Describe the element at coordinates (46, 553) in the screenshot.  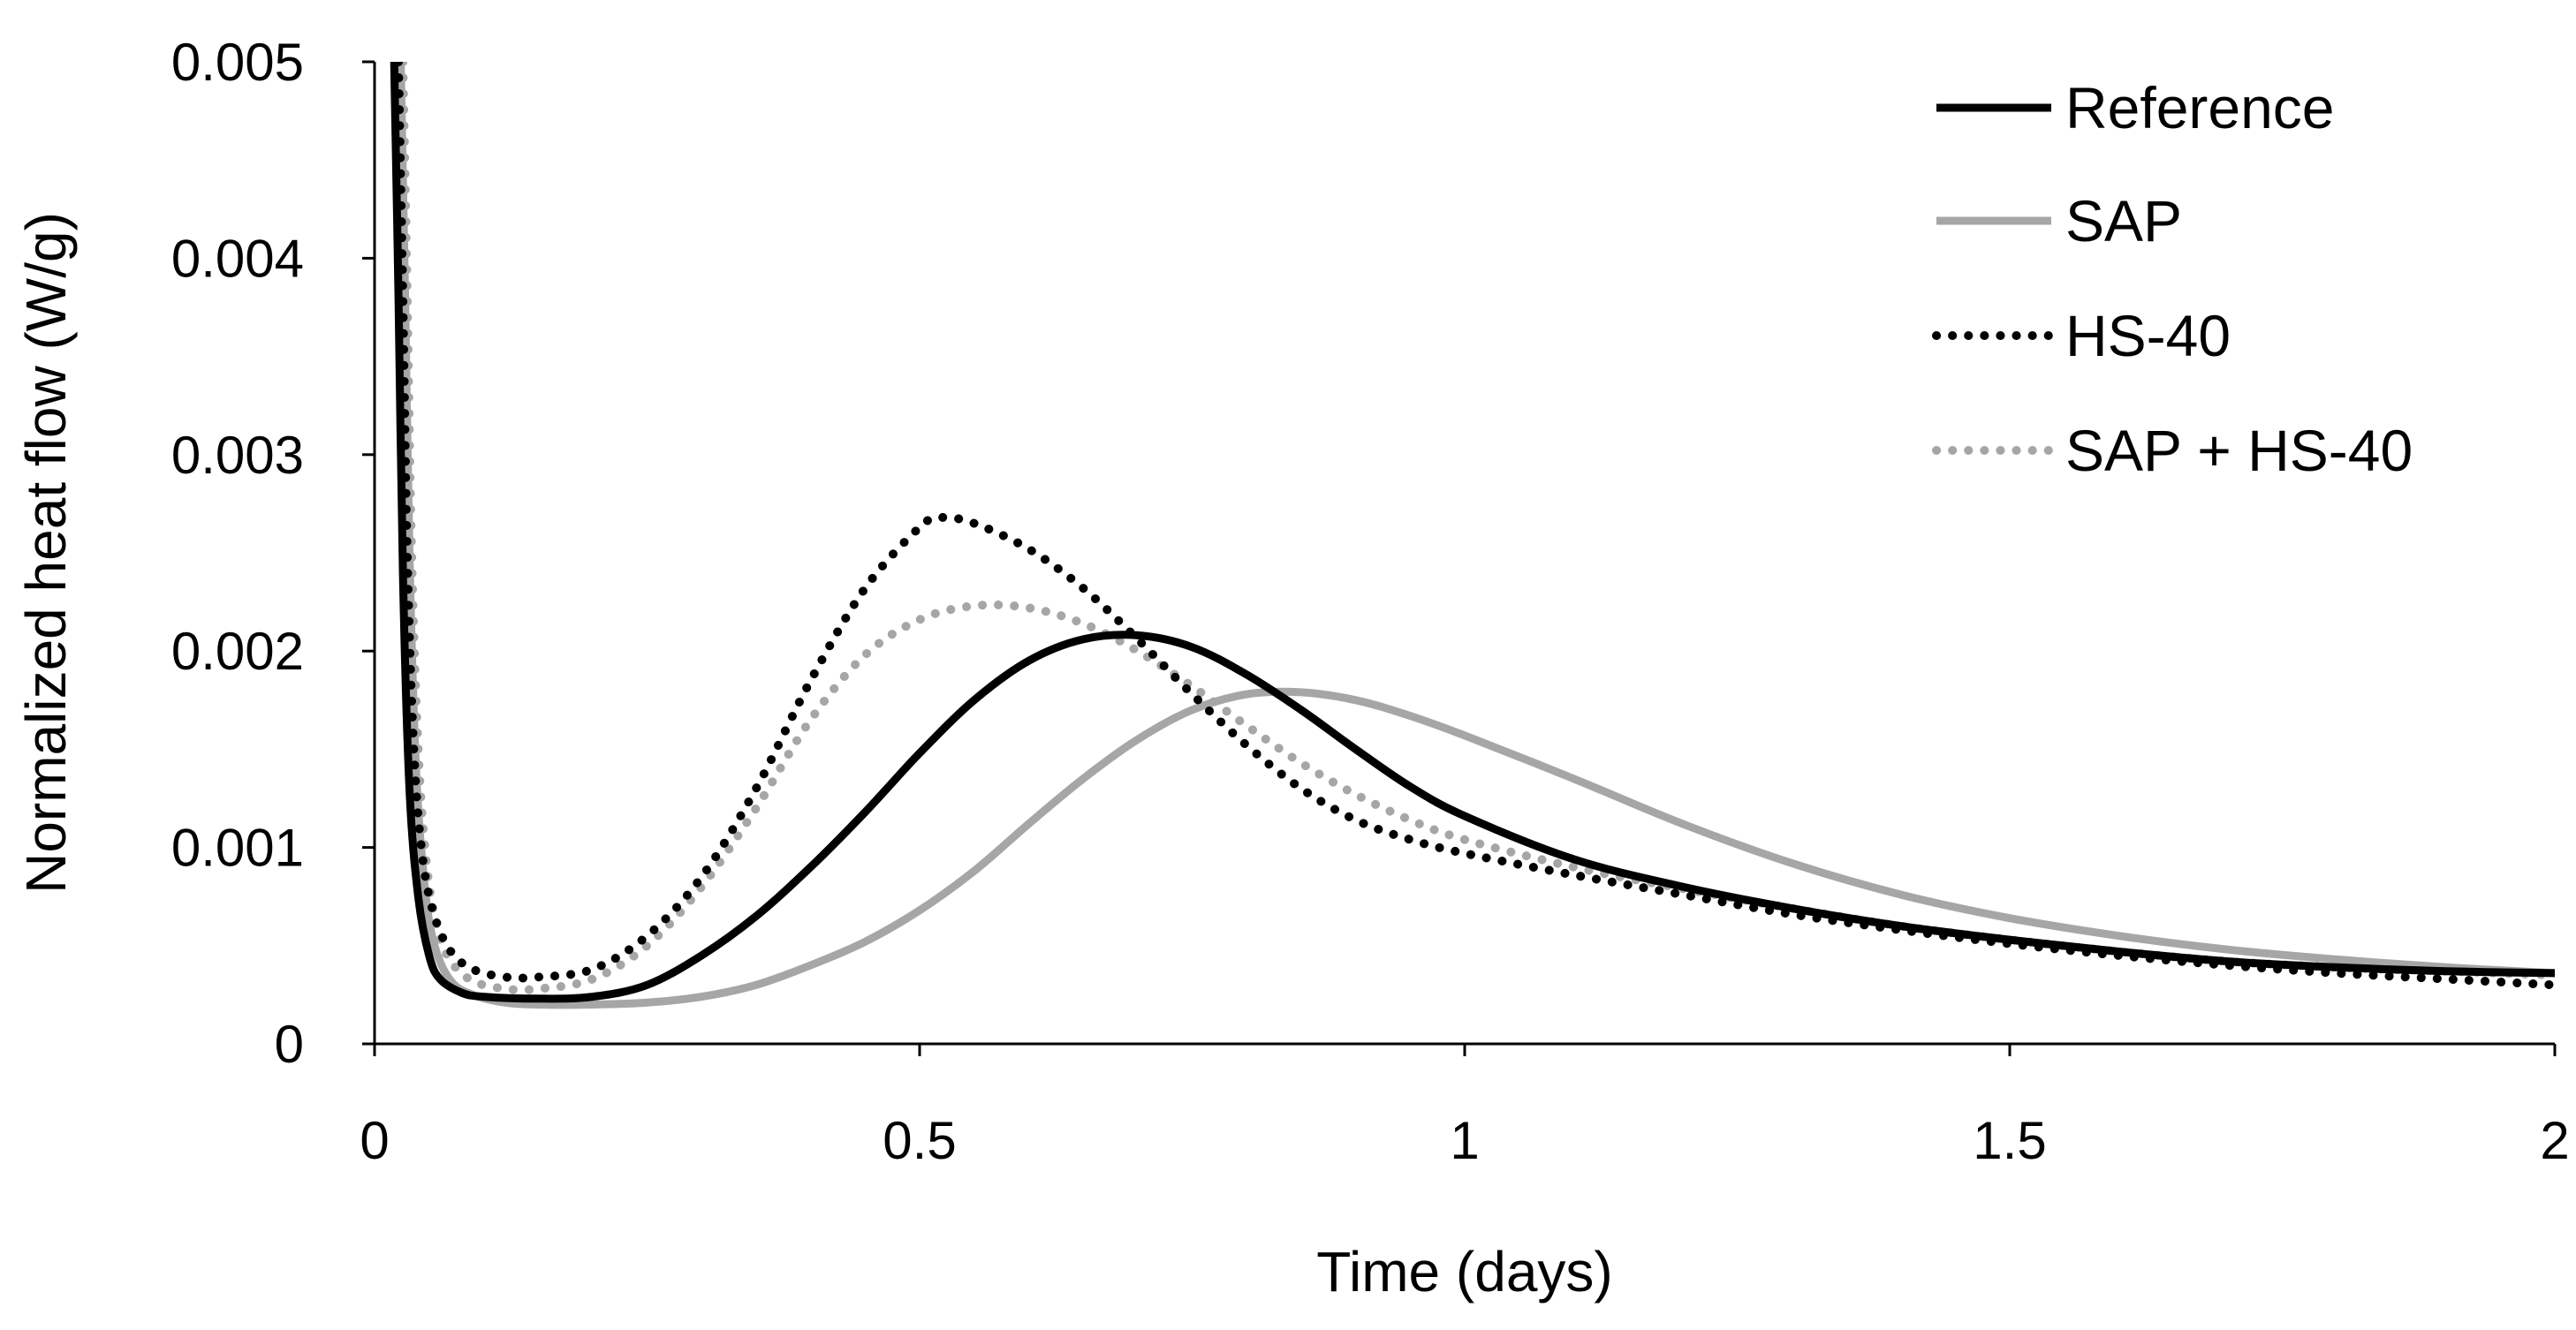
I see `y-axis-title: Normalized heat flow (W/g)` at that location.